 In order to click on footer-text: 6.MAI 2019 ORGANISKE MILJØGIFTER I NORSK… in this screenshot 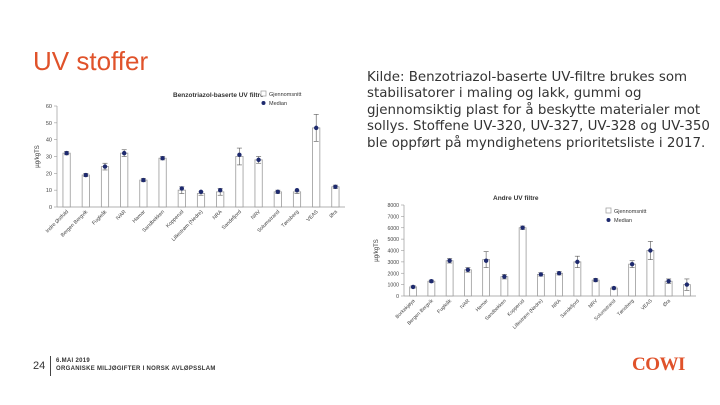, I will do `click(136, 365)`.